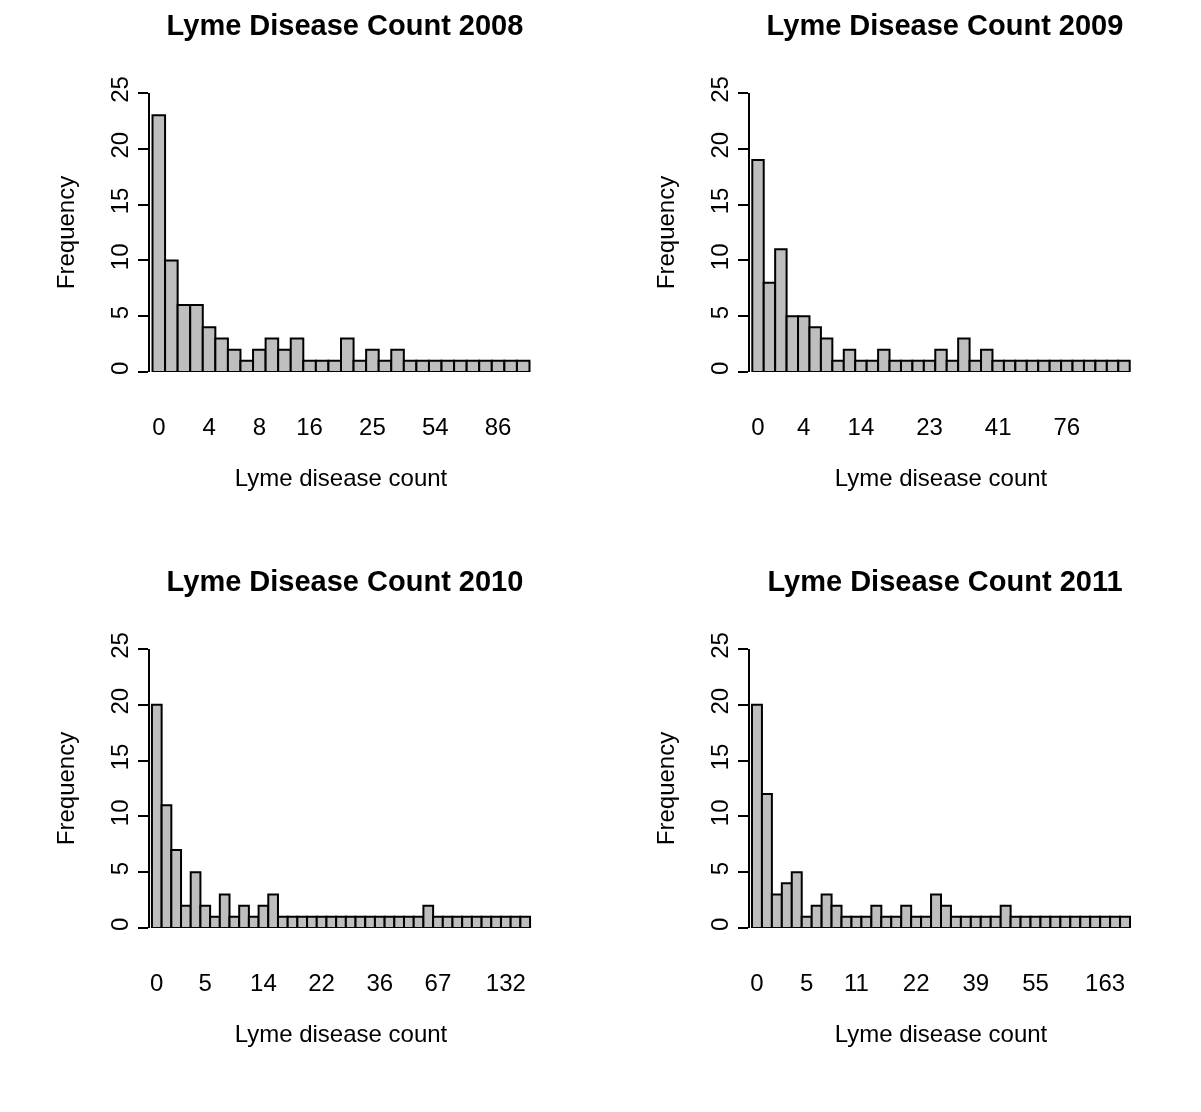  Describe the element at coordinates (345, 581) in the screenshot. I see `chart-title: Lyme Disease Count 2010` at that location.